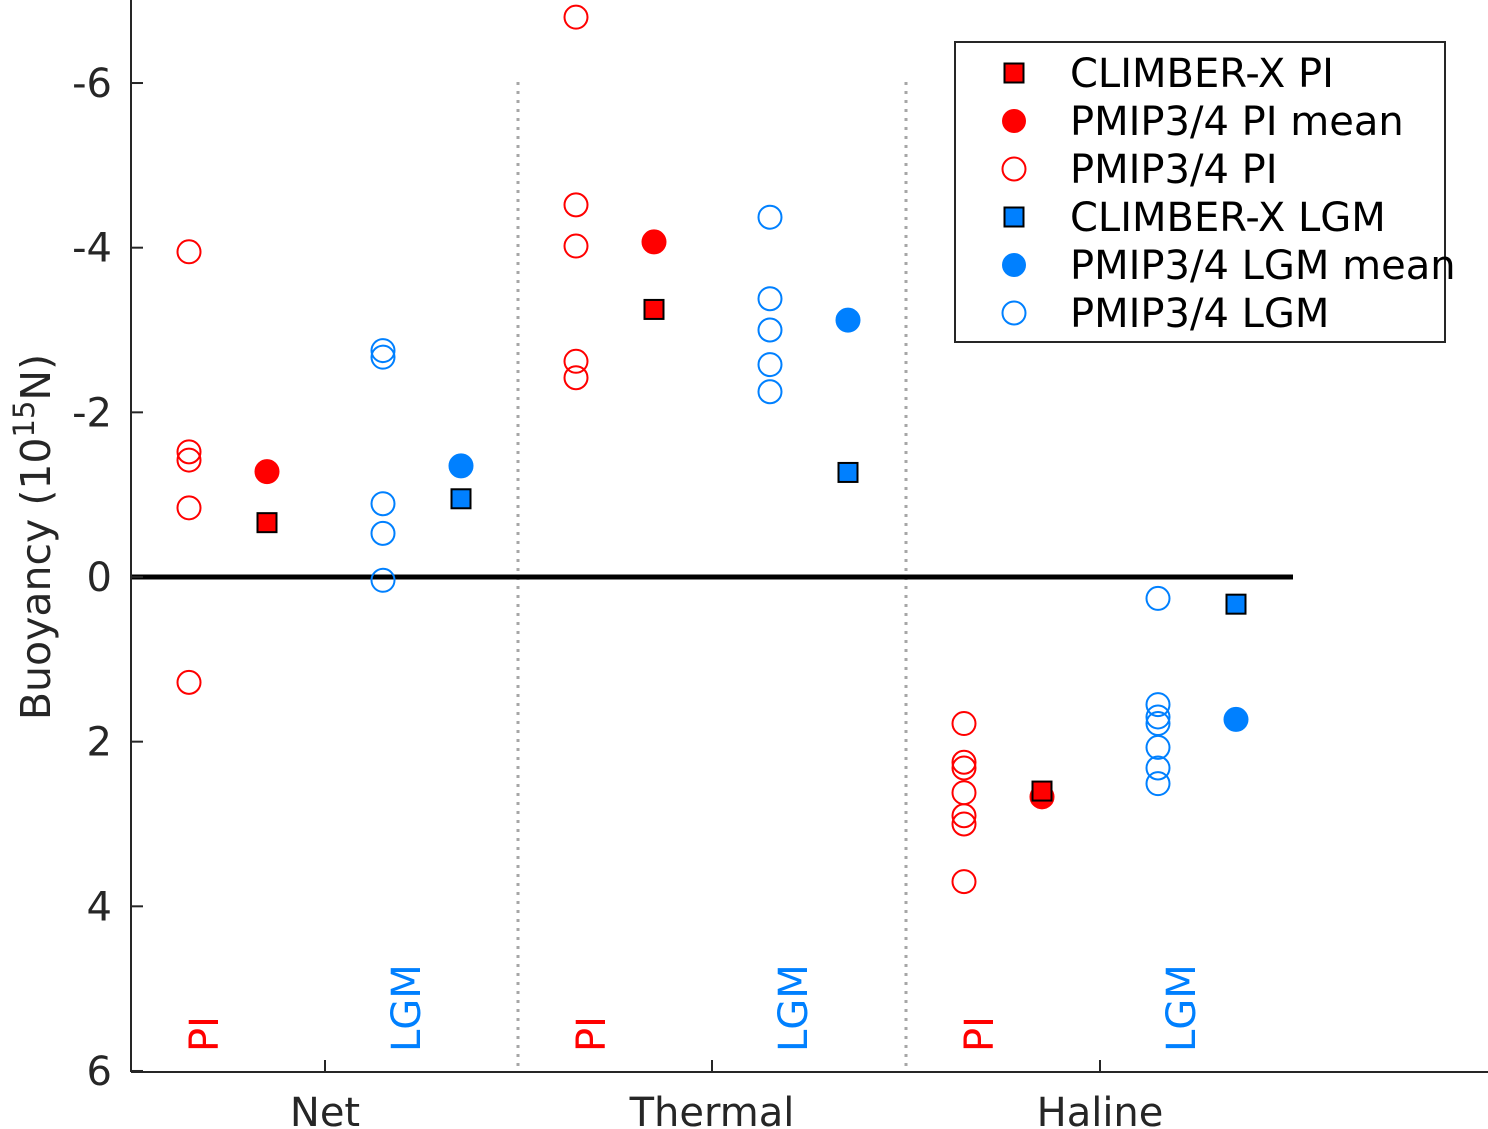 Image resolution: width=1488 pixels, height=1129 pixels. Describe the element at coordinates (92, 249) in the screenshot. I see `y-tick-label: -4` at that location.